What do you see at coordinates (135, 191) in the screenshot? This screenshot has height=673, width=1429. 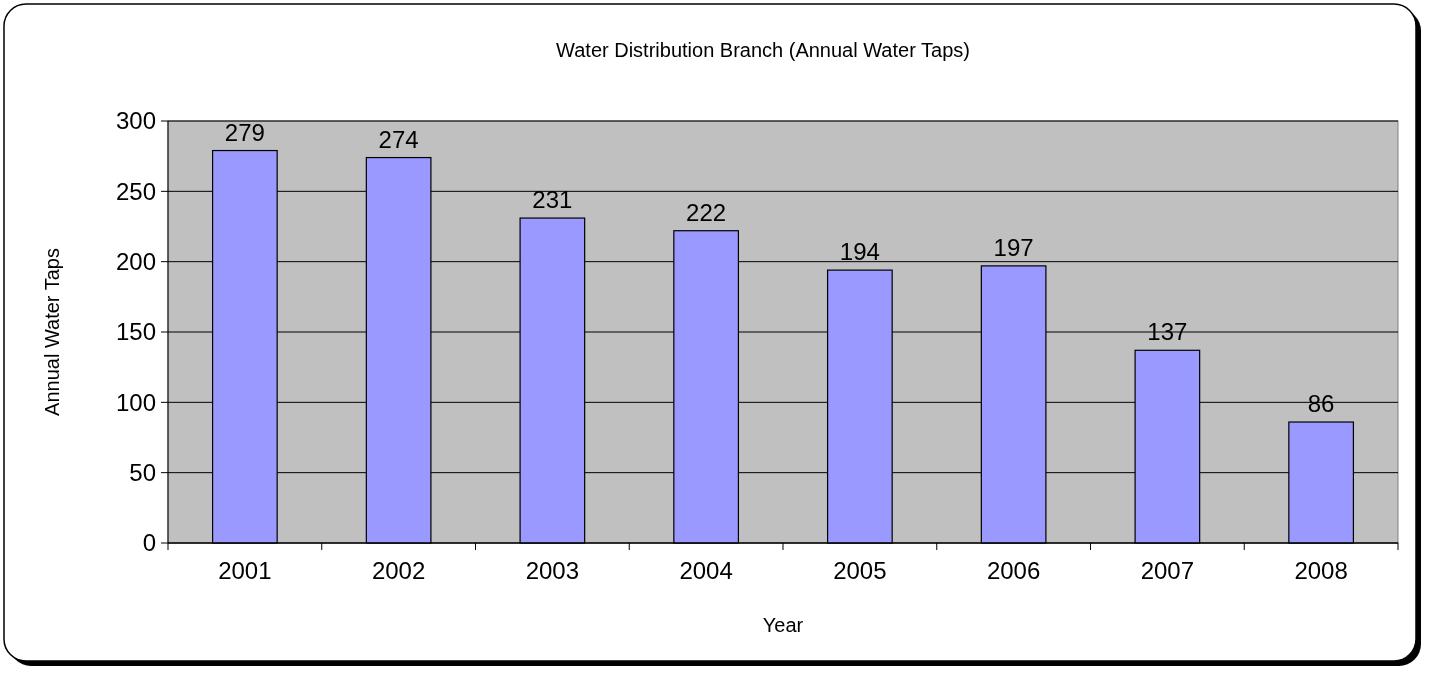 I see `y-tick-label: 250` at bounding box center [135, 191].